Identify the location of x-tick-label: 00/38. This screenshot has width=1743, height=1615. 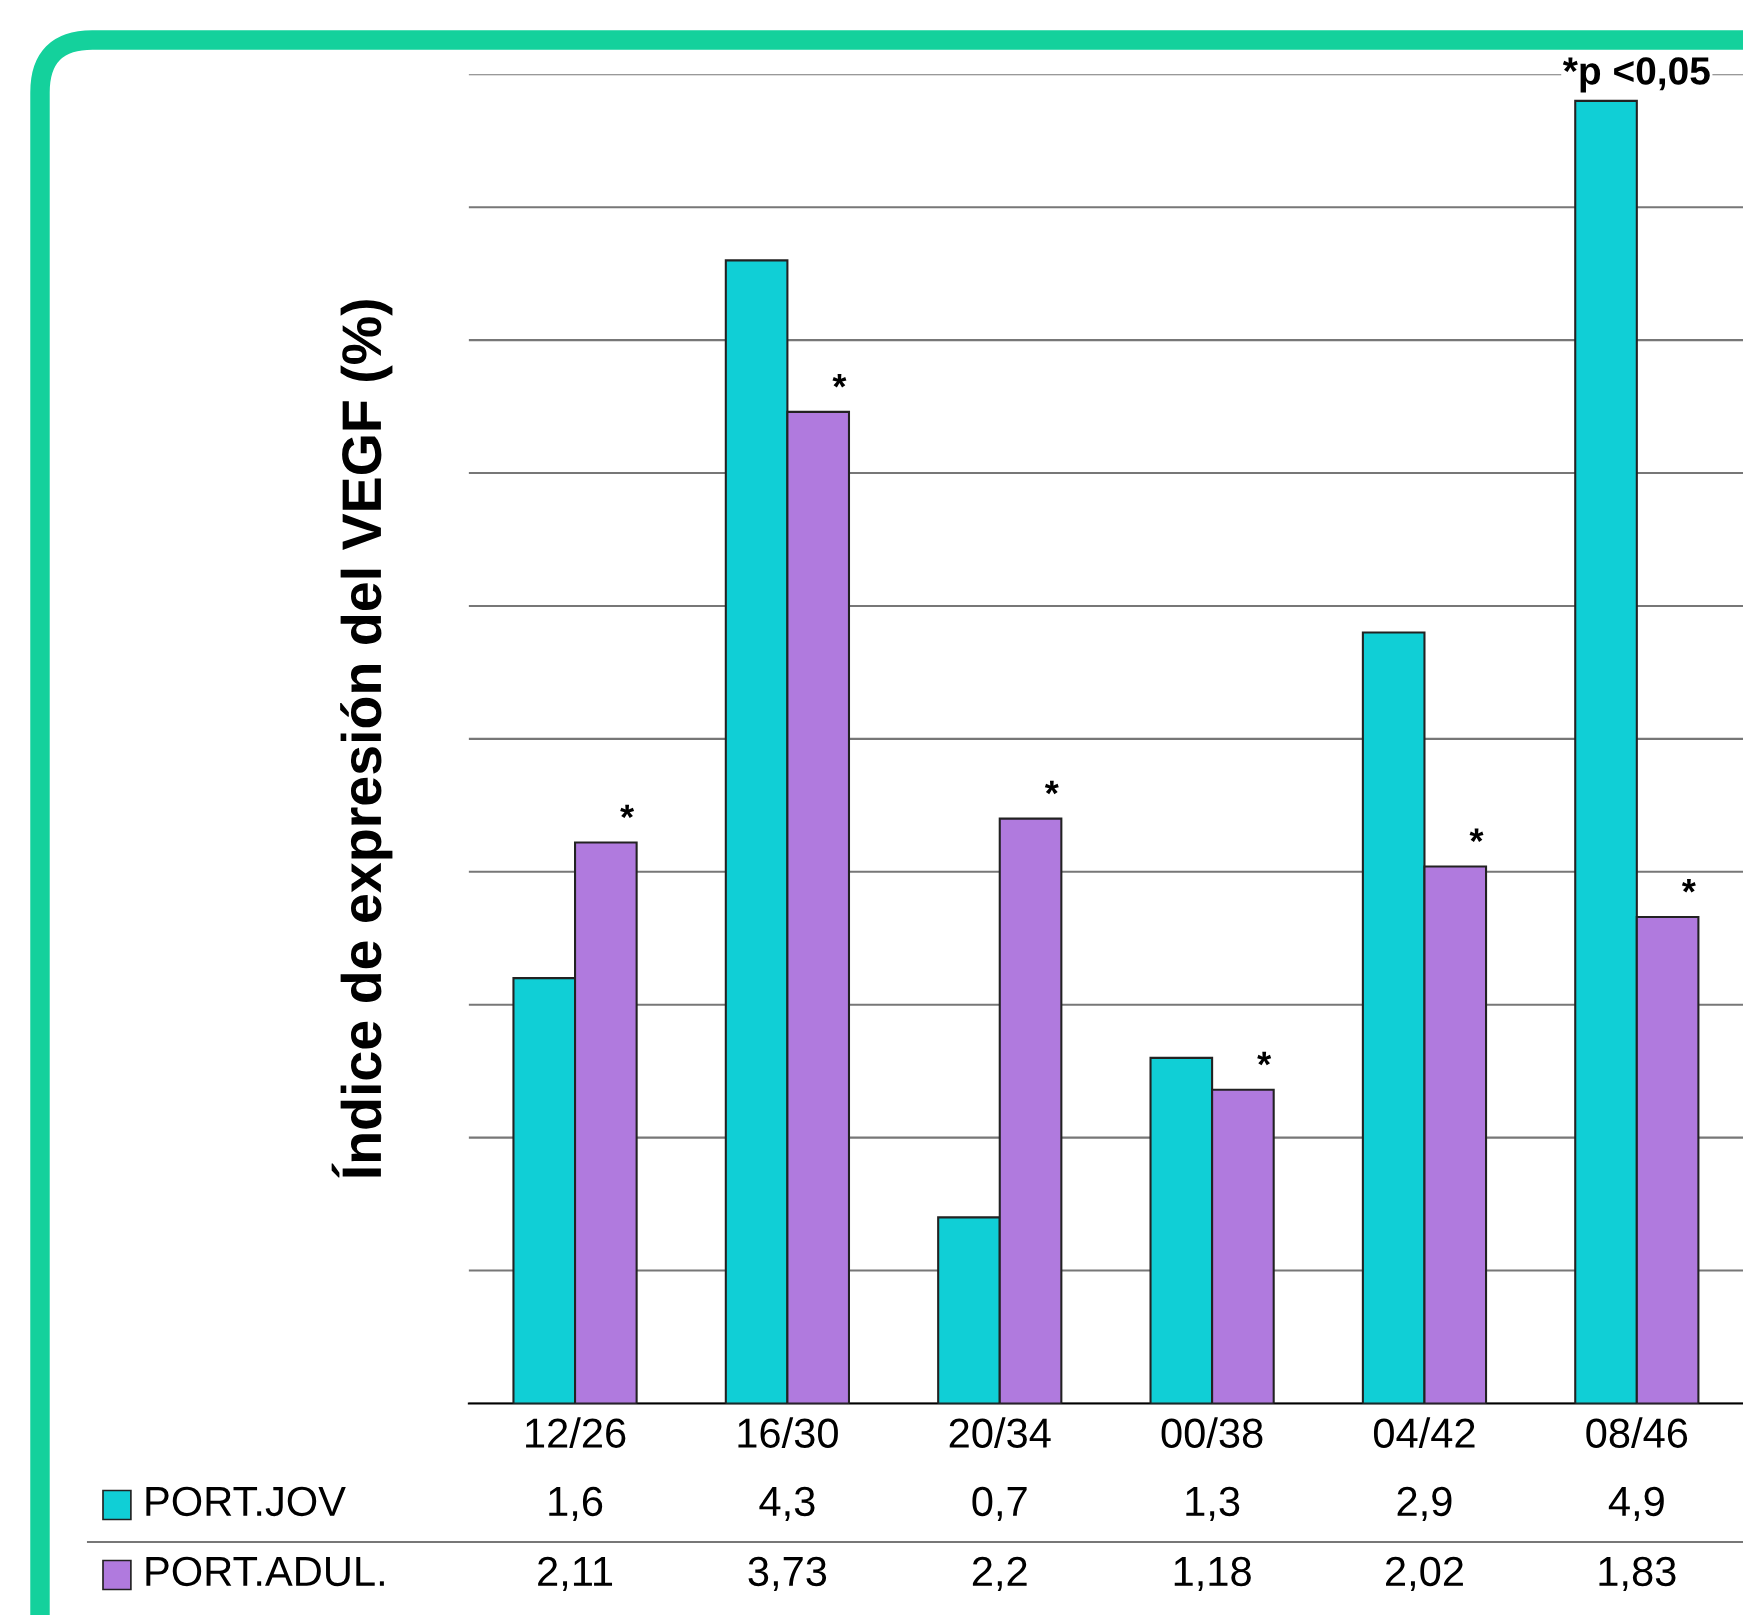
(1212, 1432).